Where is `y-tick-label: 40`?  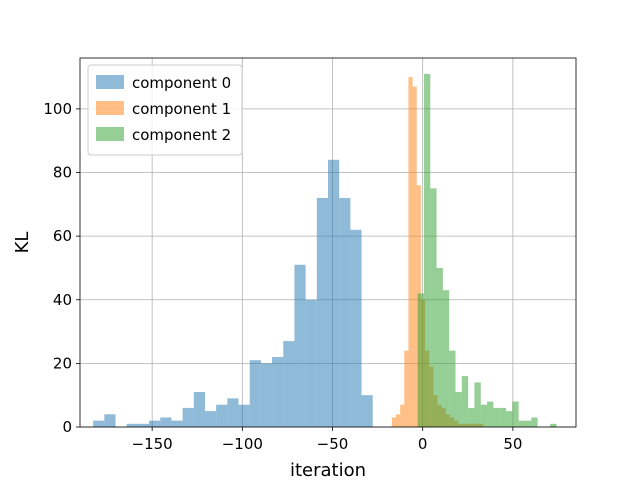 y-tick-label: 40 is located at coordinates (62, 300).